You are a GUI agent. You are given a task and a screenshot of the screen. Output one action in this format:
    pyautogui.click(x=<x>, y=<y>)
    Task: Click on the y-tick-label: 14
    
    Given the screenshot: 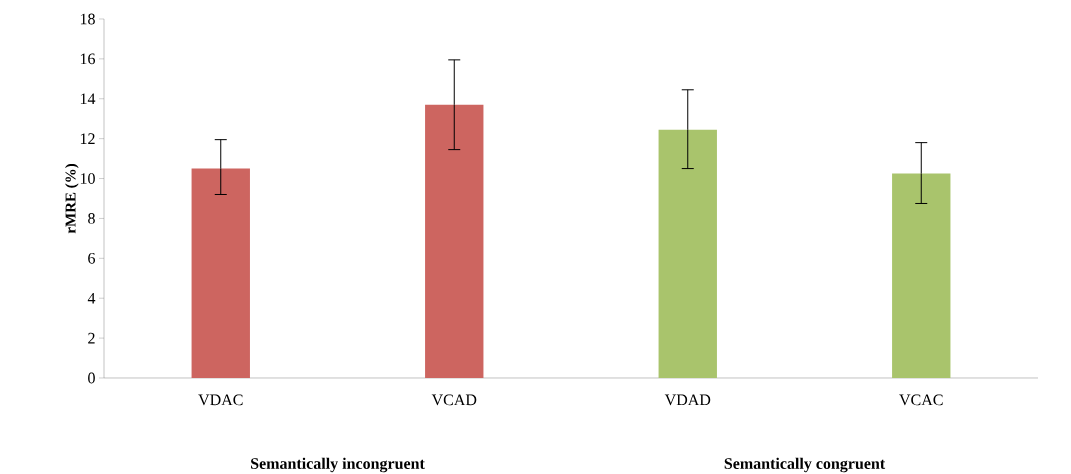 What is the action you would take?
    pyautogui.click(x=88, y=99)
    